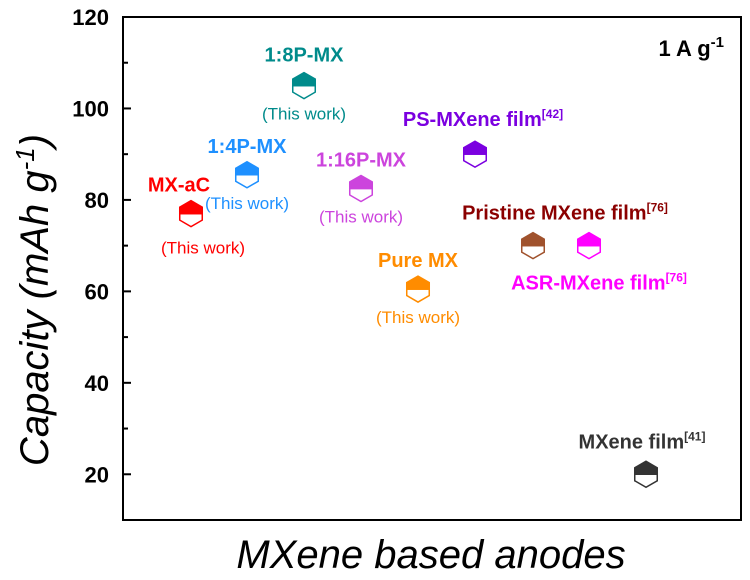 The height and width of the screenshot is (580, 750). I want to click on point-name-label: ASR-MXene film[76], so click(599, 283).